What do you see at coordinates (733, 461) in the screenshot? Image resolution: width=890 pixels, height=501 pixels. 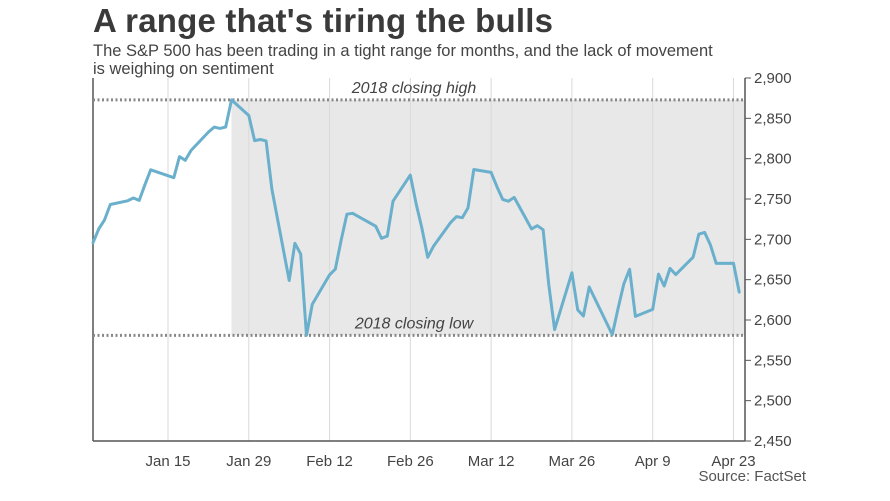 I see `x-tick-label: Apr 23` at bounding box center [733, 461].